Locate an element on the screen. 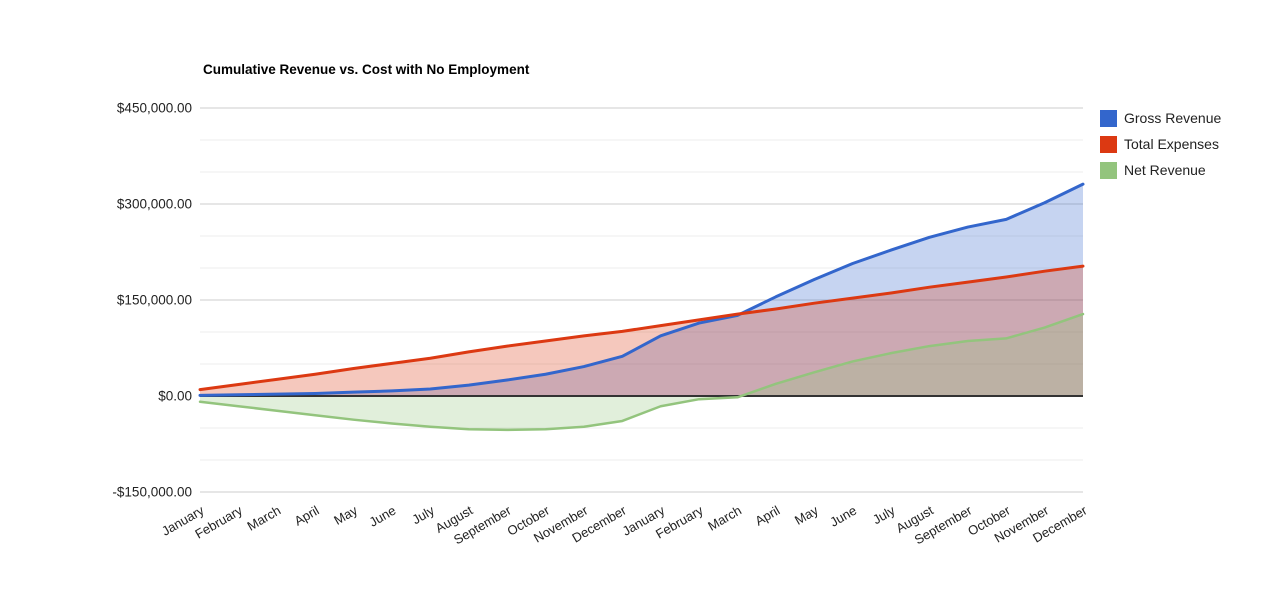 The width and height of the screenshot is (1286, 596). legend-item-net-revenue: Net Revenue is located at coordinates (1160, 170).